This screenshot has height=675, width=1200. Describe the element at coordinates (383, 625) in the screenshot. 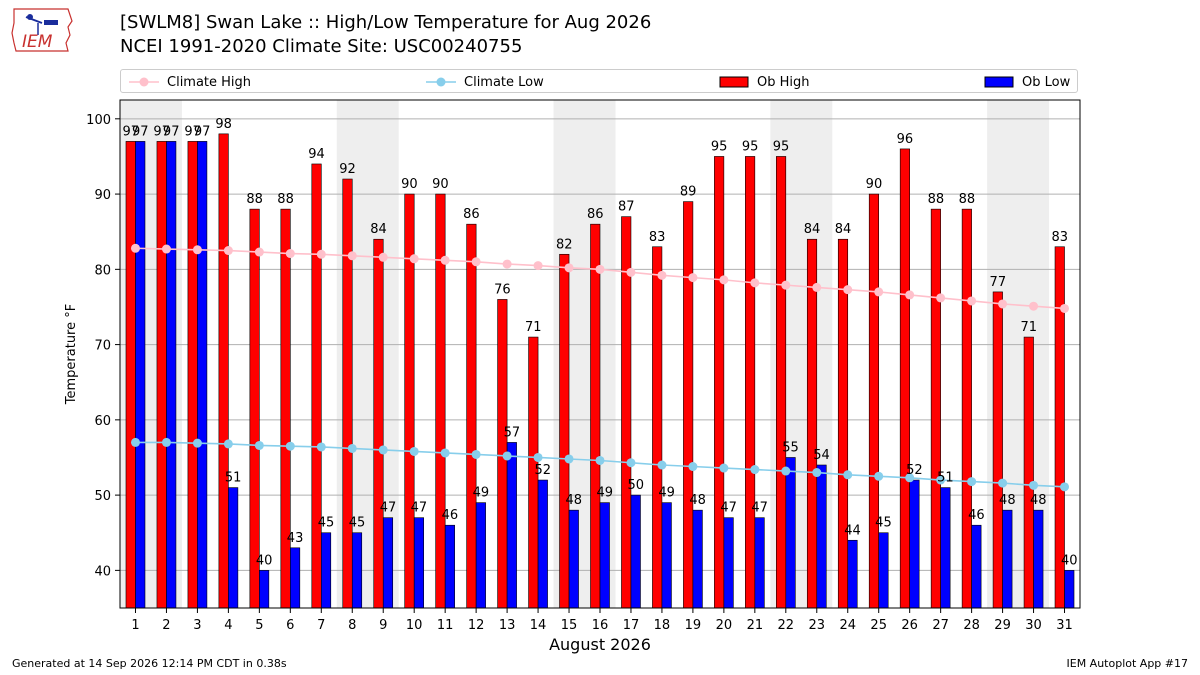

I see `x-tick-label: 9` at that location.